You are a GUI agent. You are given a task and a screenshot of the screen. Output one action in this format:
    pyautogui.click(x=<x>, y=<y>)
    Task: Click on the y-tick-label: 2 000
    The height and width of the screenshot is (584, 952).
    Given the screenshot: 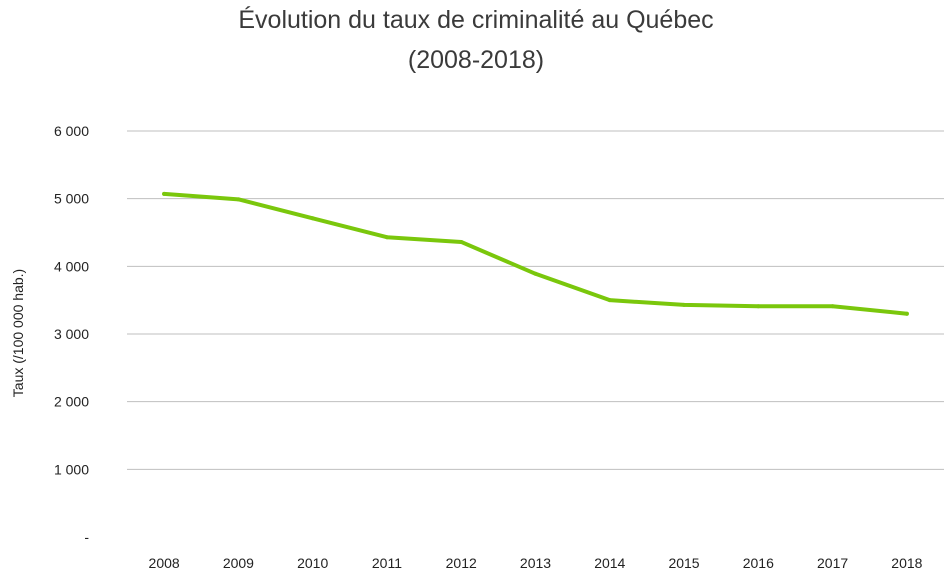 What is the action you would take?
    pyautogui.click(x=71, y=402)
    